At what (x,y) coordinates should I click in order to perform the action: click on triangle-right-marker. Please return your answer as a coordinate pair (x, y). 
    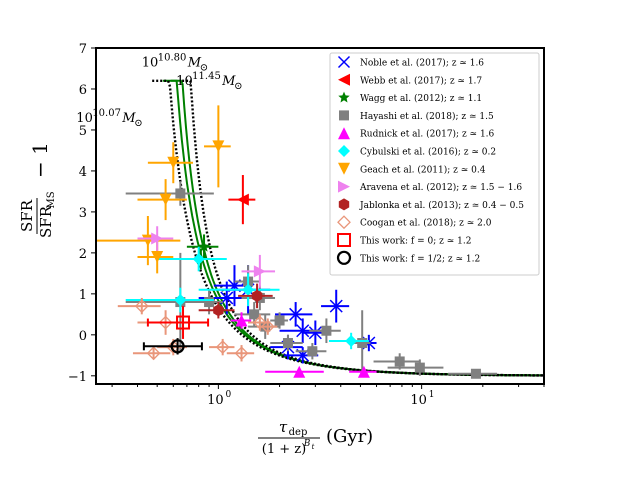
    Looking at the image, I should click on (344, 186).